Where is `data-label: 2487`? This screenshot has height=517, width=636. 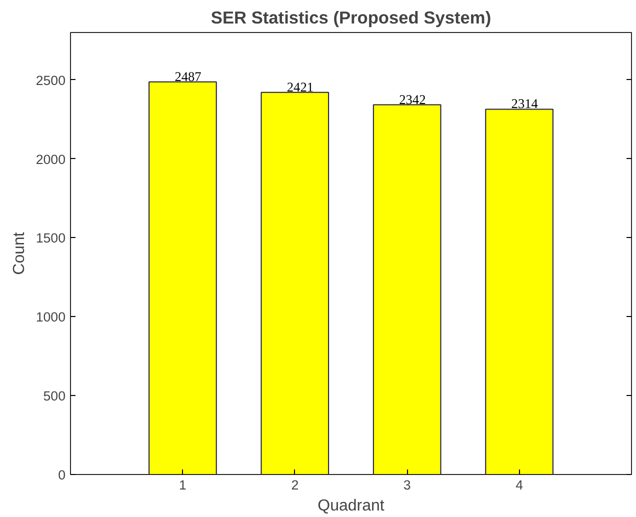 data-label: 2487 is located at coordinates (188, 76).